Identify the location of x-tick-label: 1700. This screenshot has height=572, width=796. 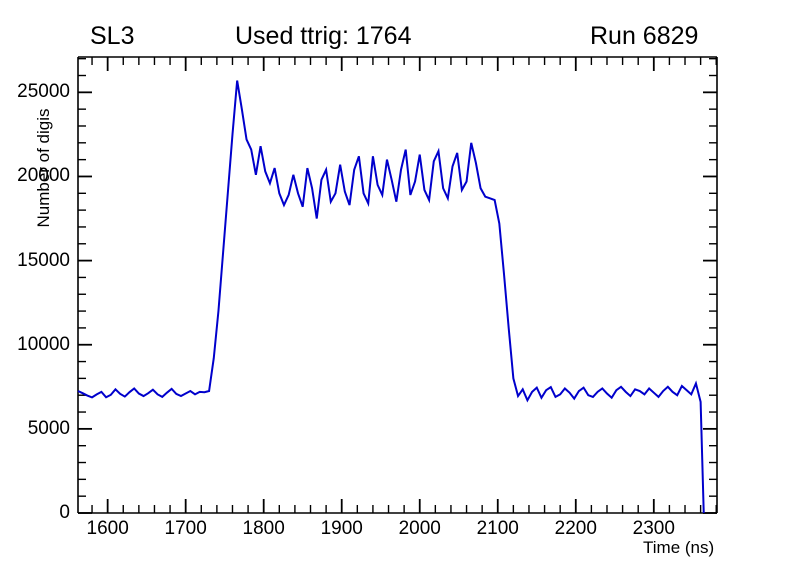
(185, 528).